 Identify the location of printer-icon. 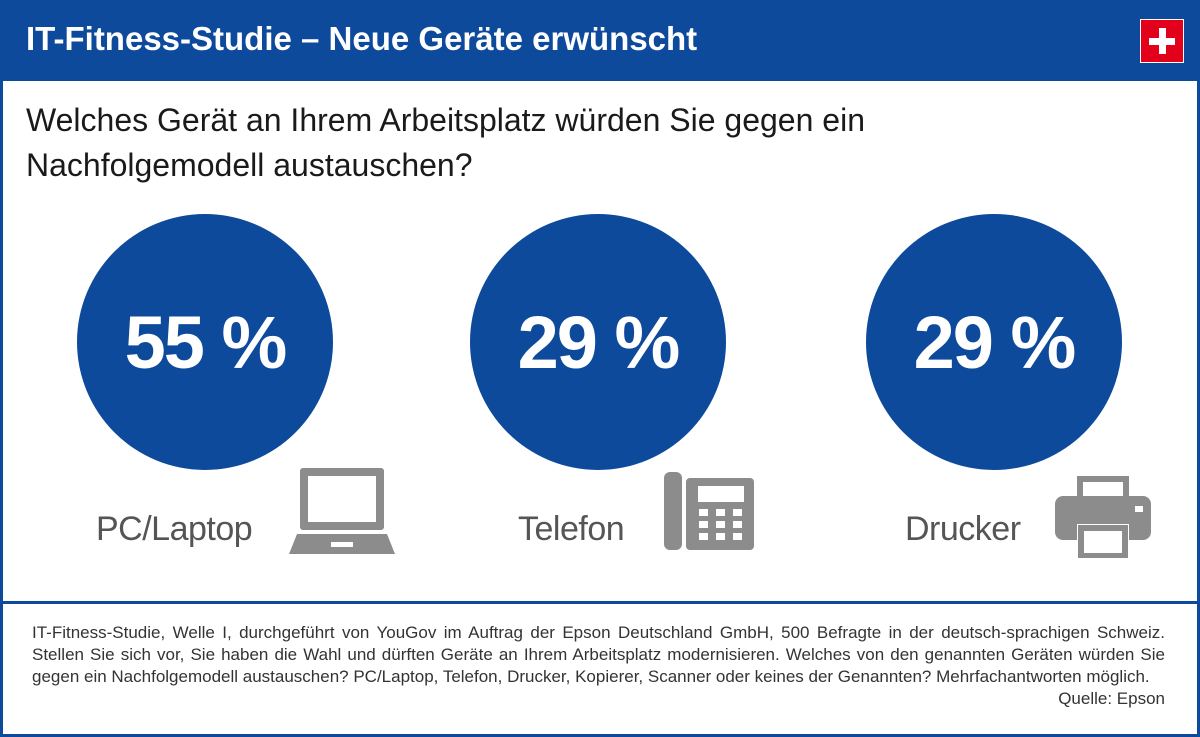
(1103, 517).